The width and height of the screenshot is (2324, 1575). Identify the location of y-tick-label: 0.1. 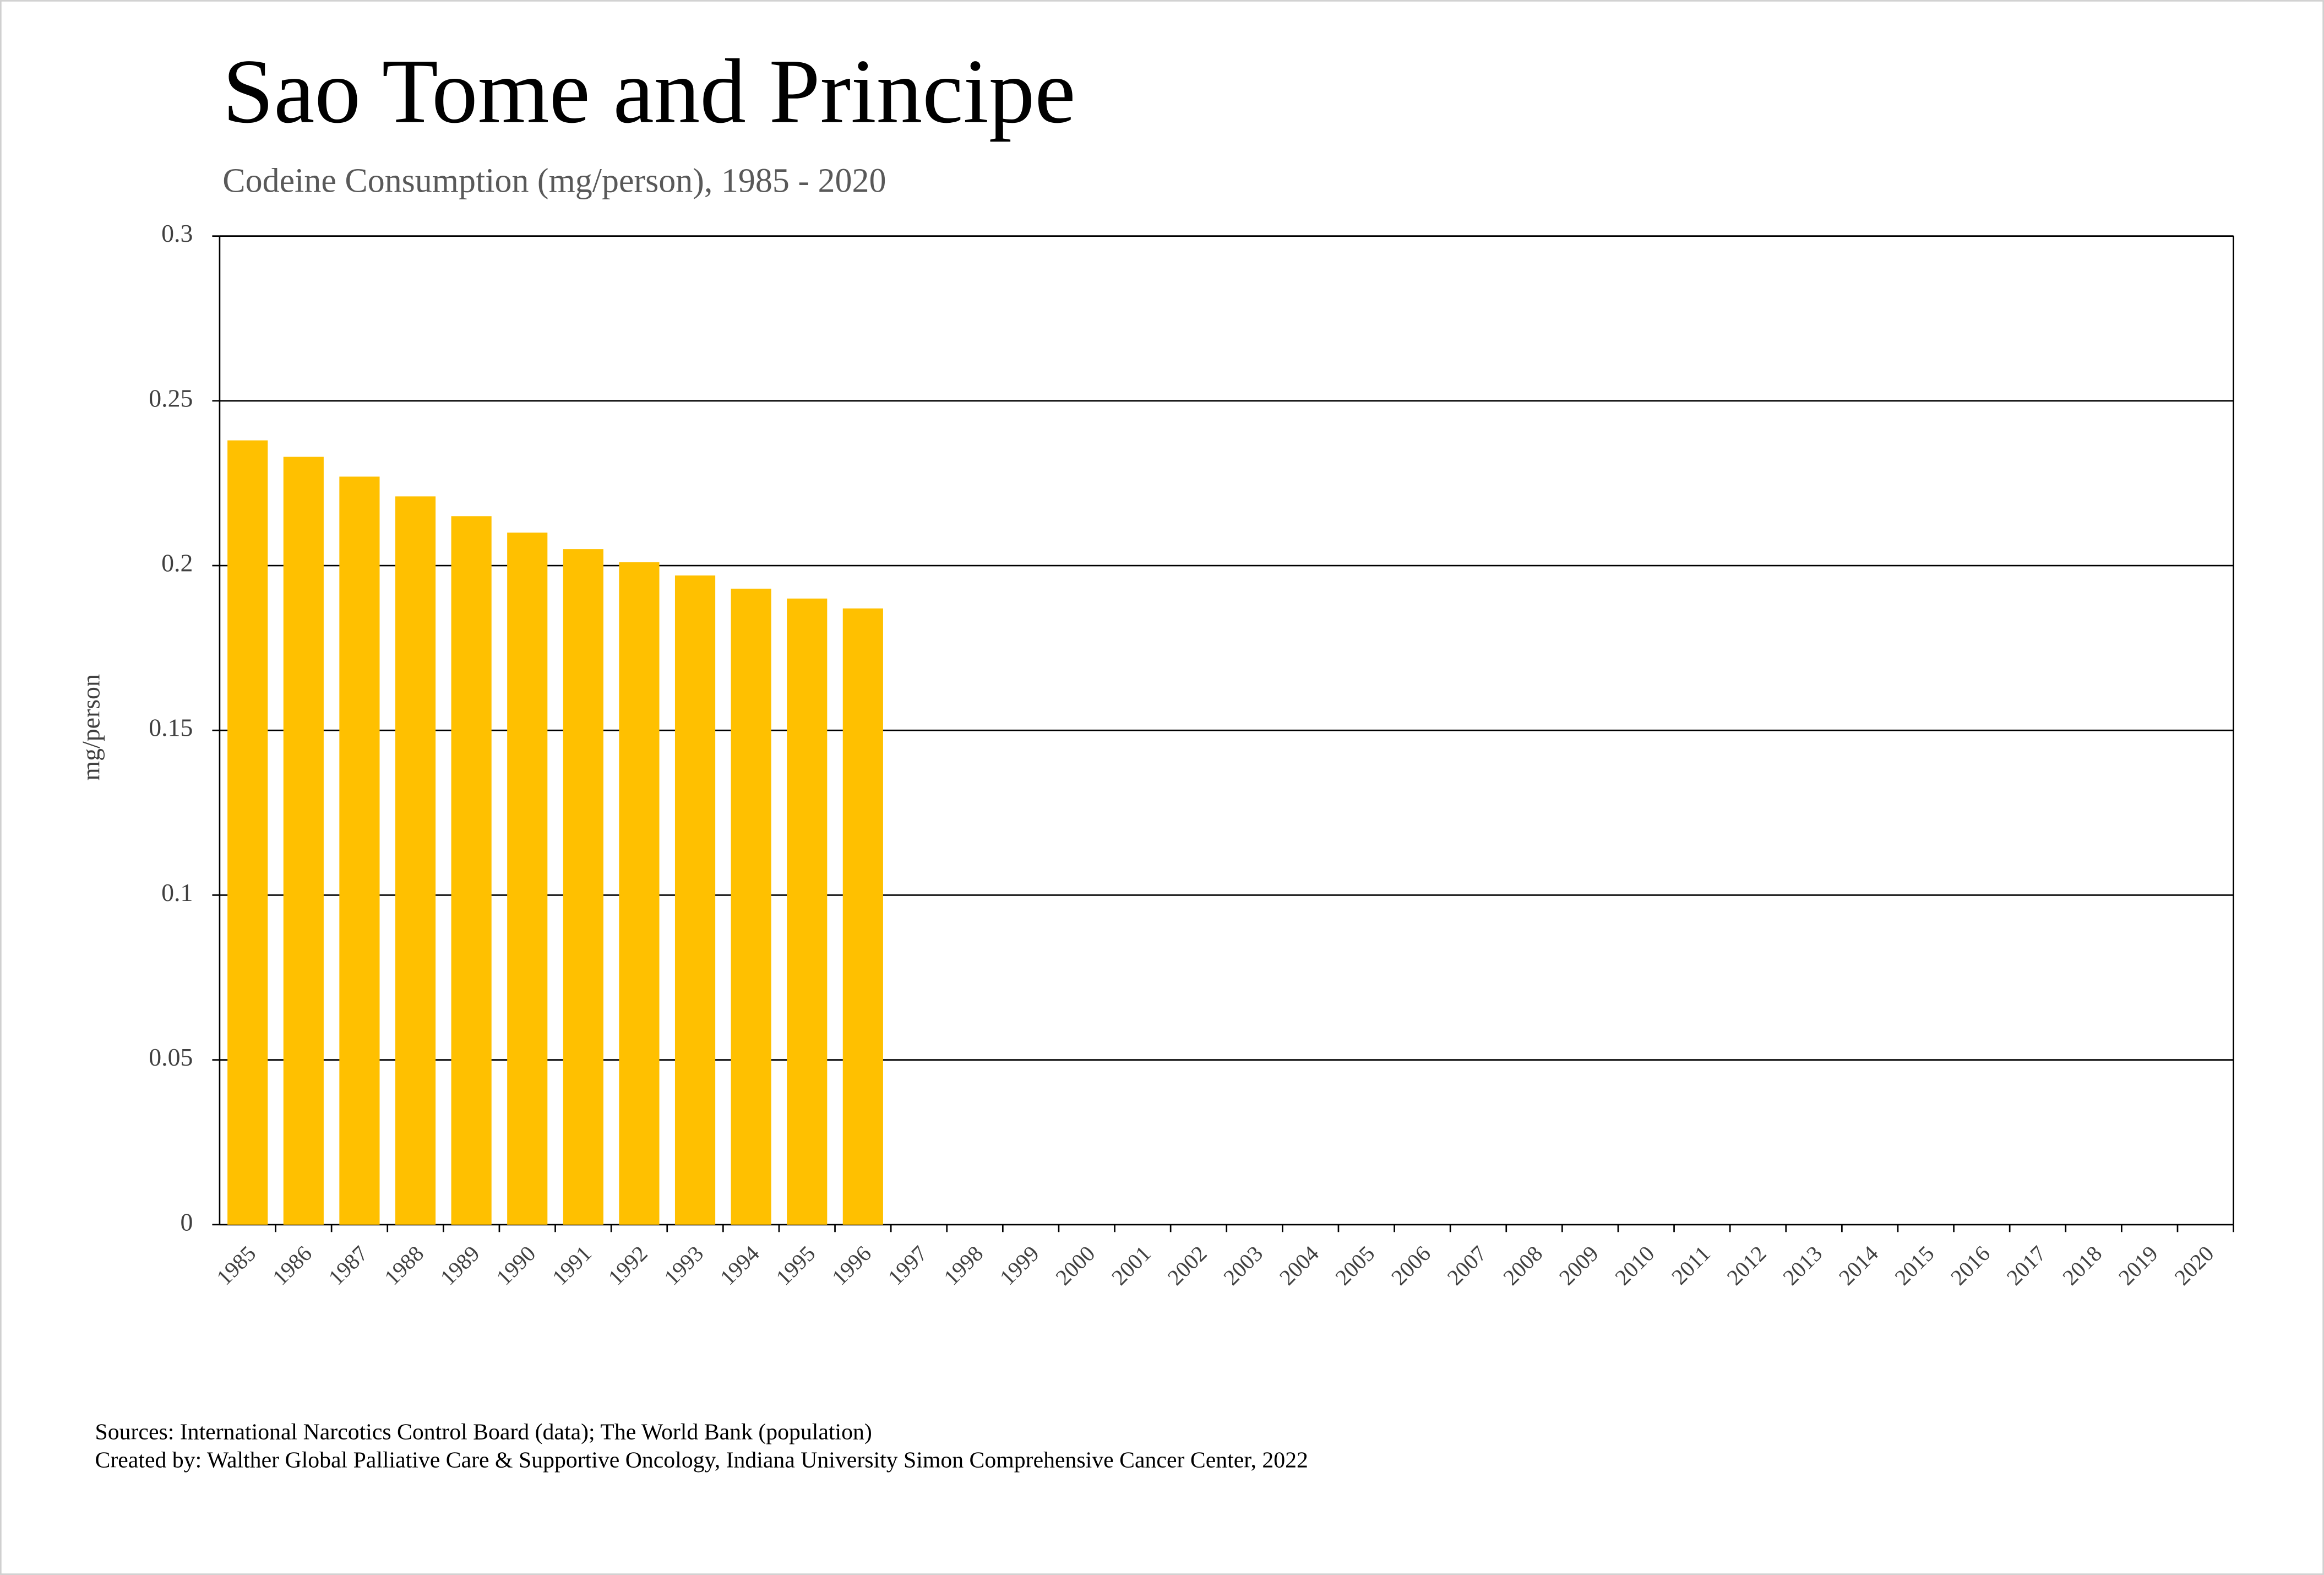
(177, 892).